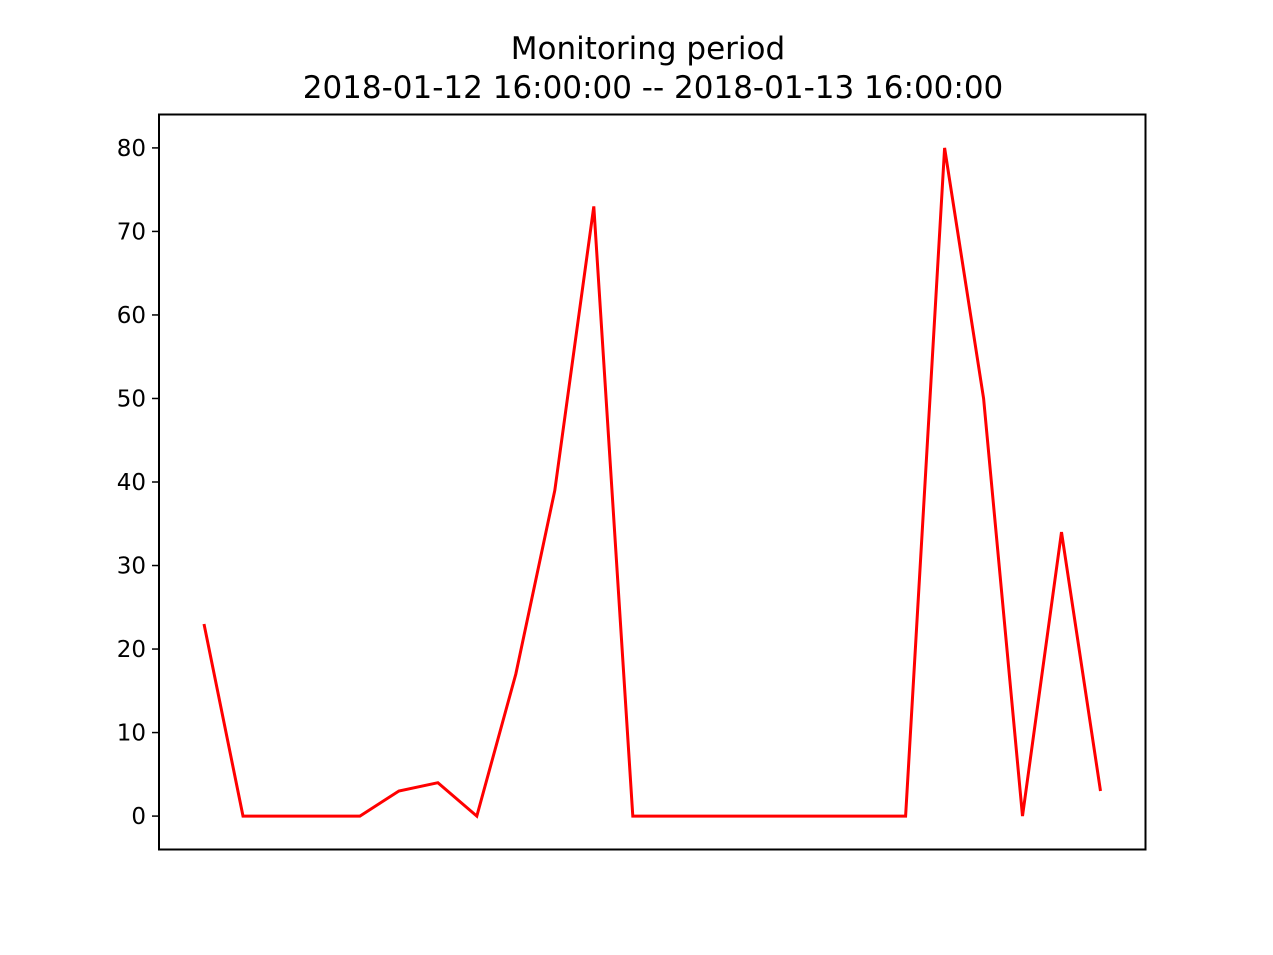 Image resolution: width=1273 pixels, height=955 pixels. Describe the element at coordinates (131, 399) in the screenshot. I see `y-tick-label: 50` at that location.